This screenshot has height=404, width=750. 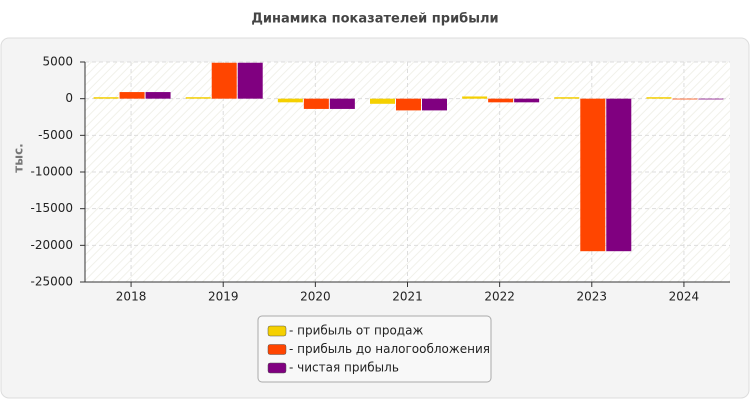 I want to click on x-tick-label: 2021, so click(x=407, y=297).